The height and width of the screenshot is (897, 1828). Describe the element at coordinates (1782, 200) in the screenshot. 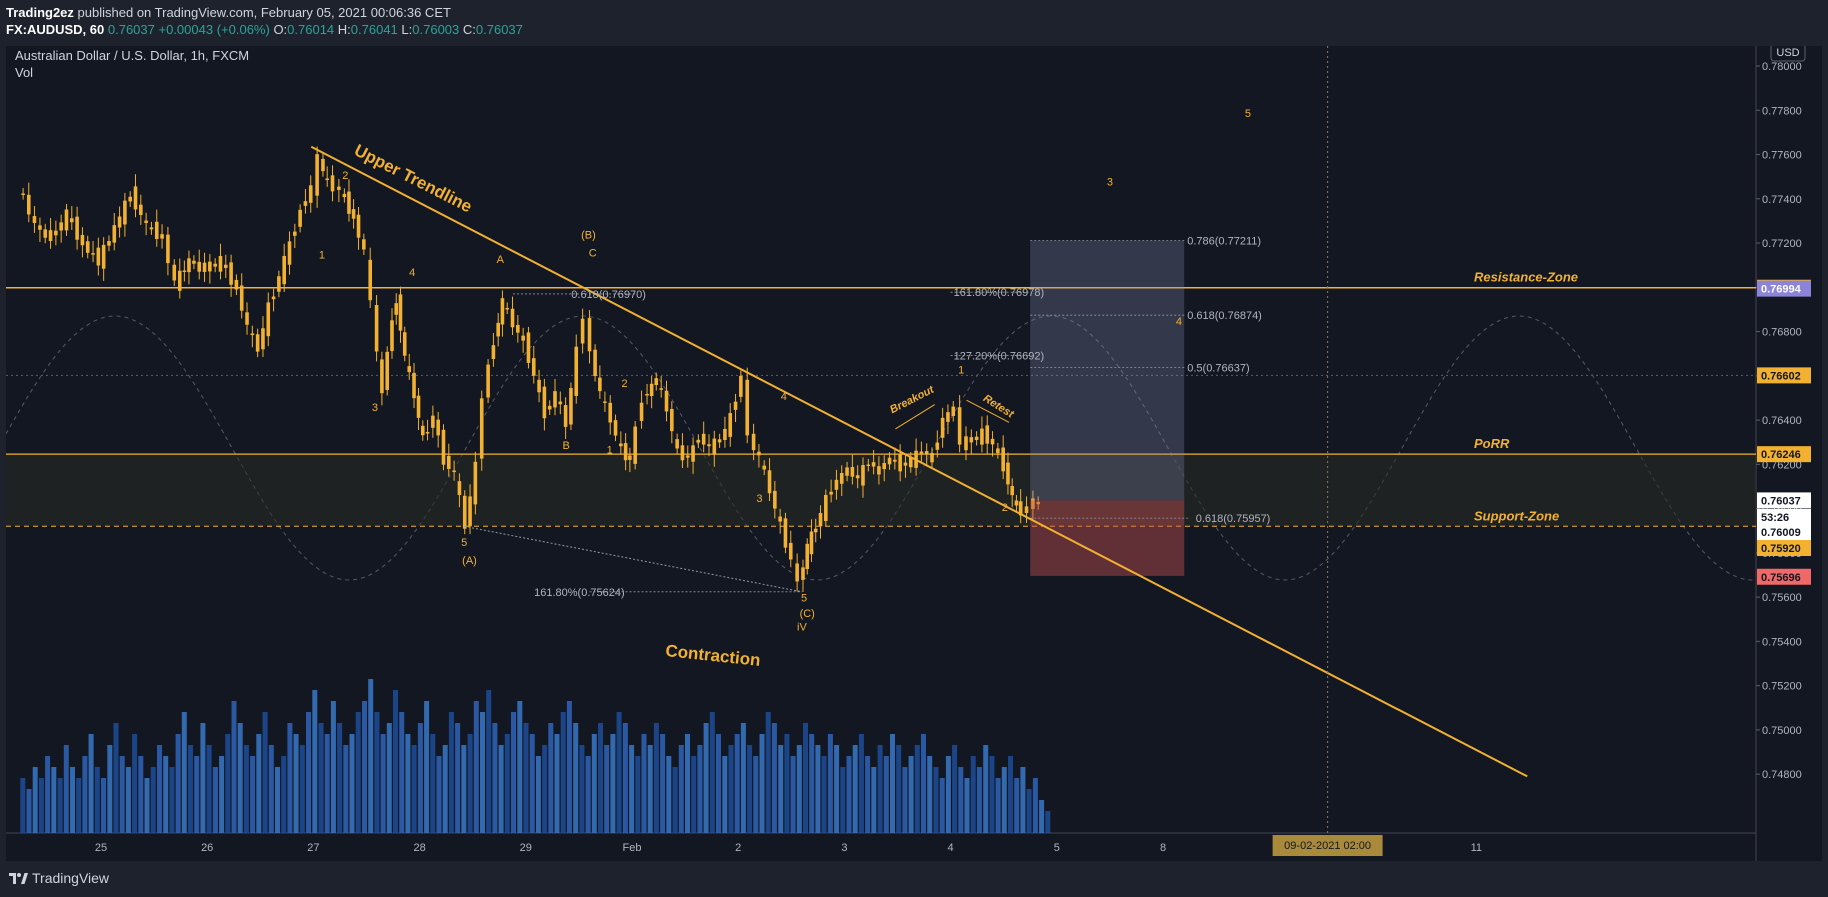

I see `price-tick-label: 0.77400` at that location.